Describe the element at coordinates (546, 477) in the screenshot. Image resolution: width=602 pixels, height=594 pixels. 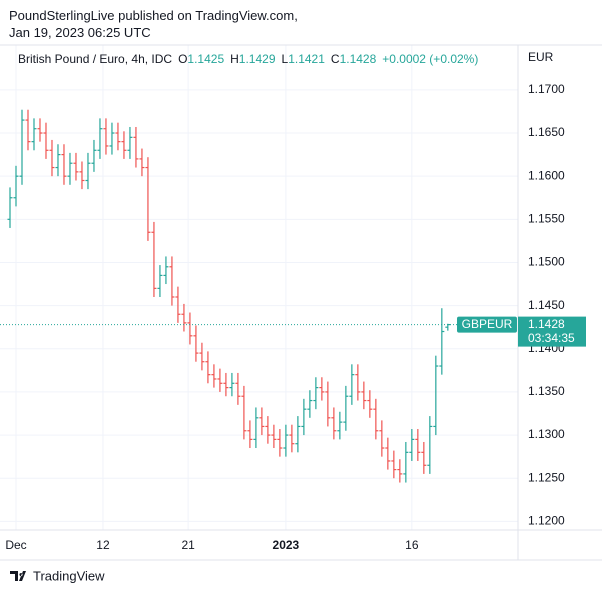
I see `y-tick-label: 1.1250` at that location.